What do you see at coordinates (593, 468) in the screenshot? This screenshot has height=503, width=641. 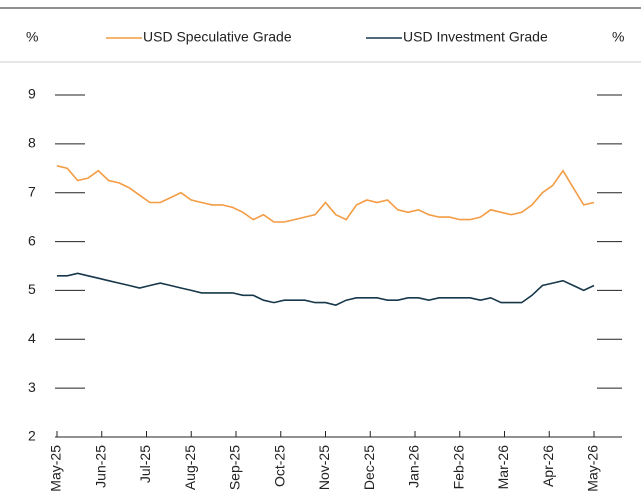 I see `x-tick-label: May-26` at bounding box center [593, 468].